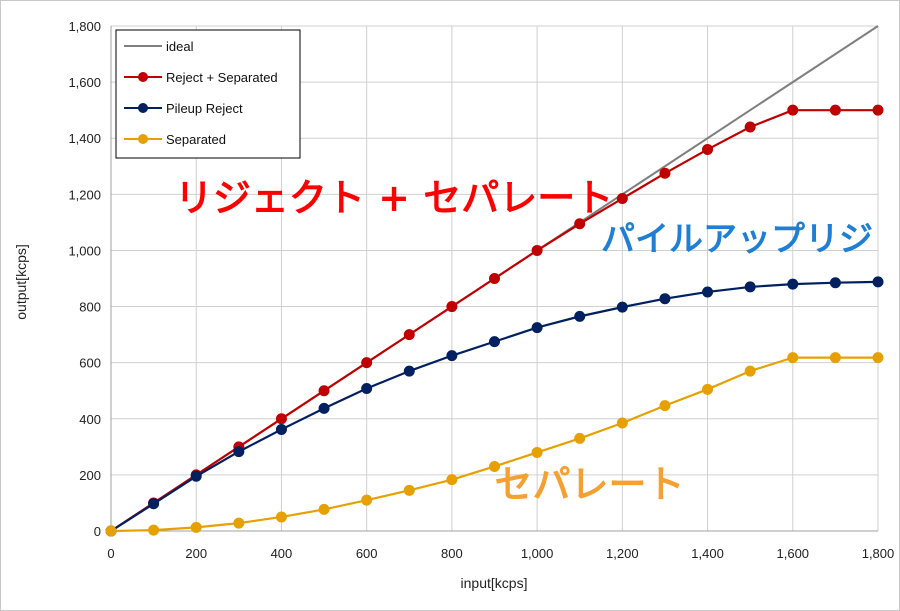 This screenshot has width=900, height=611. What do you see at coordinates (84, 194) in the screenshot?
I see `y-tick-label: 1,200` at bounding box center [84, 194].